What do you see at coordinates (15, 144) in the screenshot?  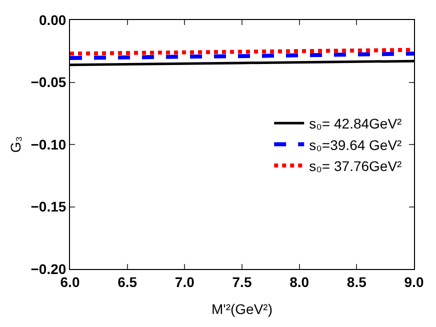 I see `y-axis-title: G₃` at bounding box center [15, 144].